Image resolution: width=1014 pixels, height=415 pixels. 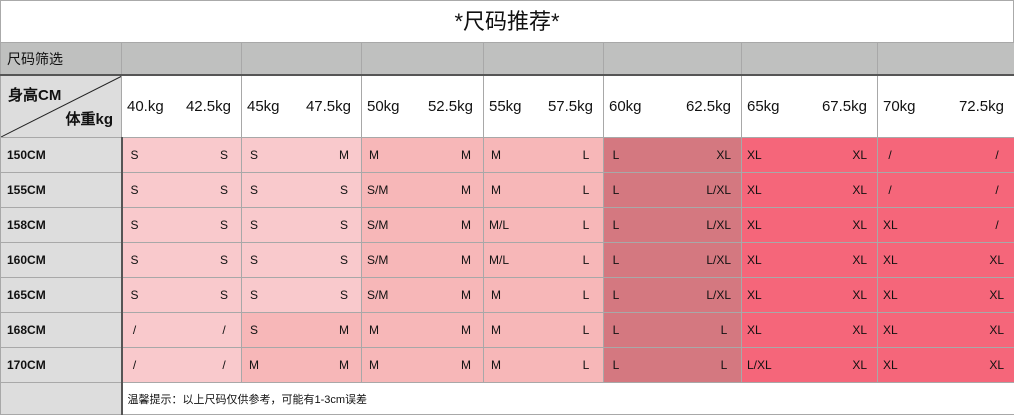 What do you see at coordinates (61, 260) in the screenshot?
I see `height-cell: 160CM` at bounding box center [61, 260].